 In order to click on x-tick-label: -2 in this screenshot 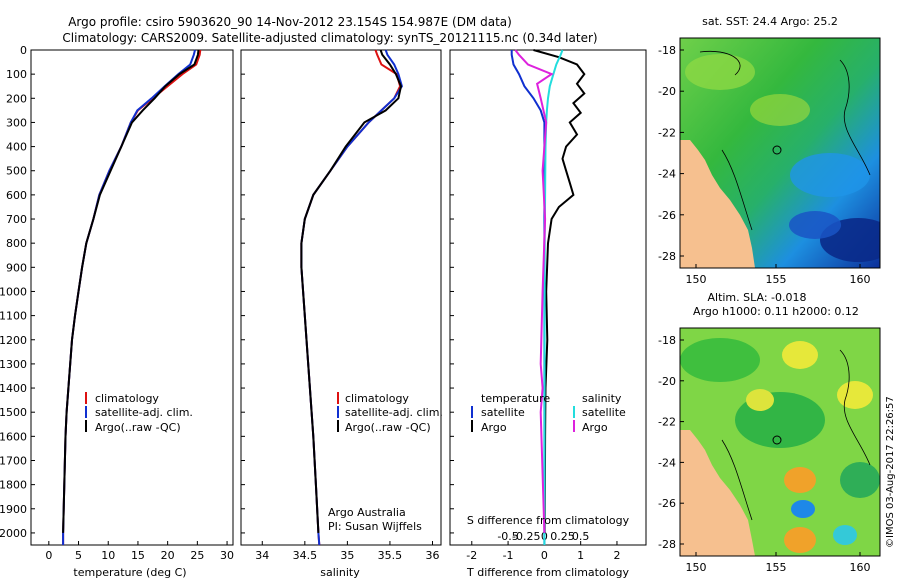, I will do `click(471, 555)`.